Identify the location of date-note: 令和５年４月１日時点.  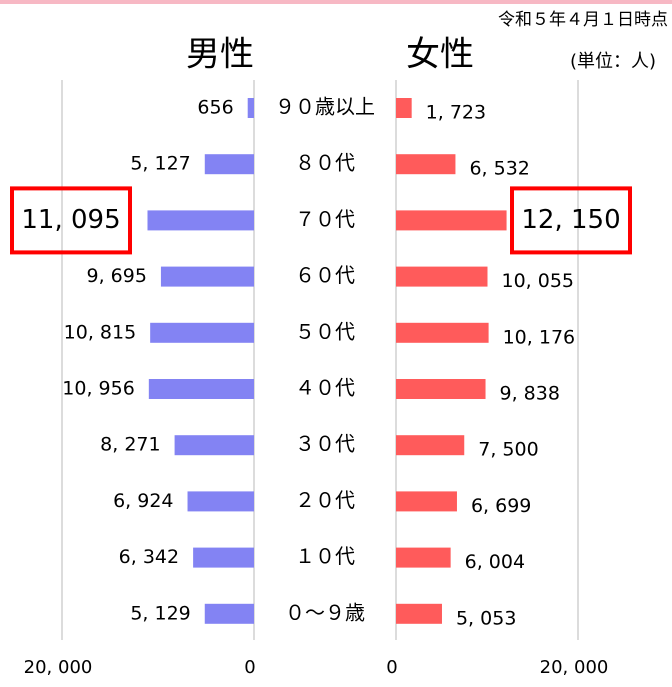
(583, 20).